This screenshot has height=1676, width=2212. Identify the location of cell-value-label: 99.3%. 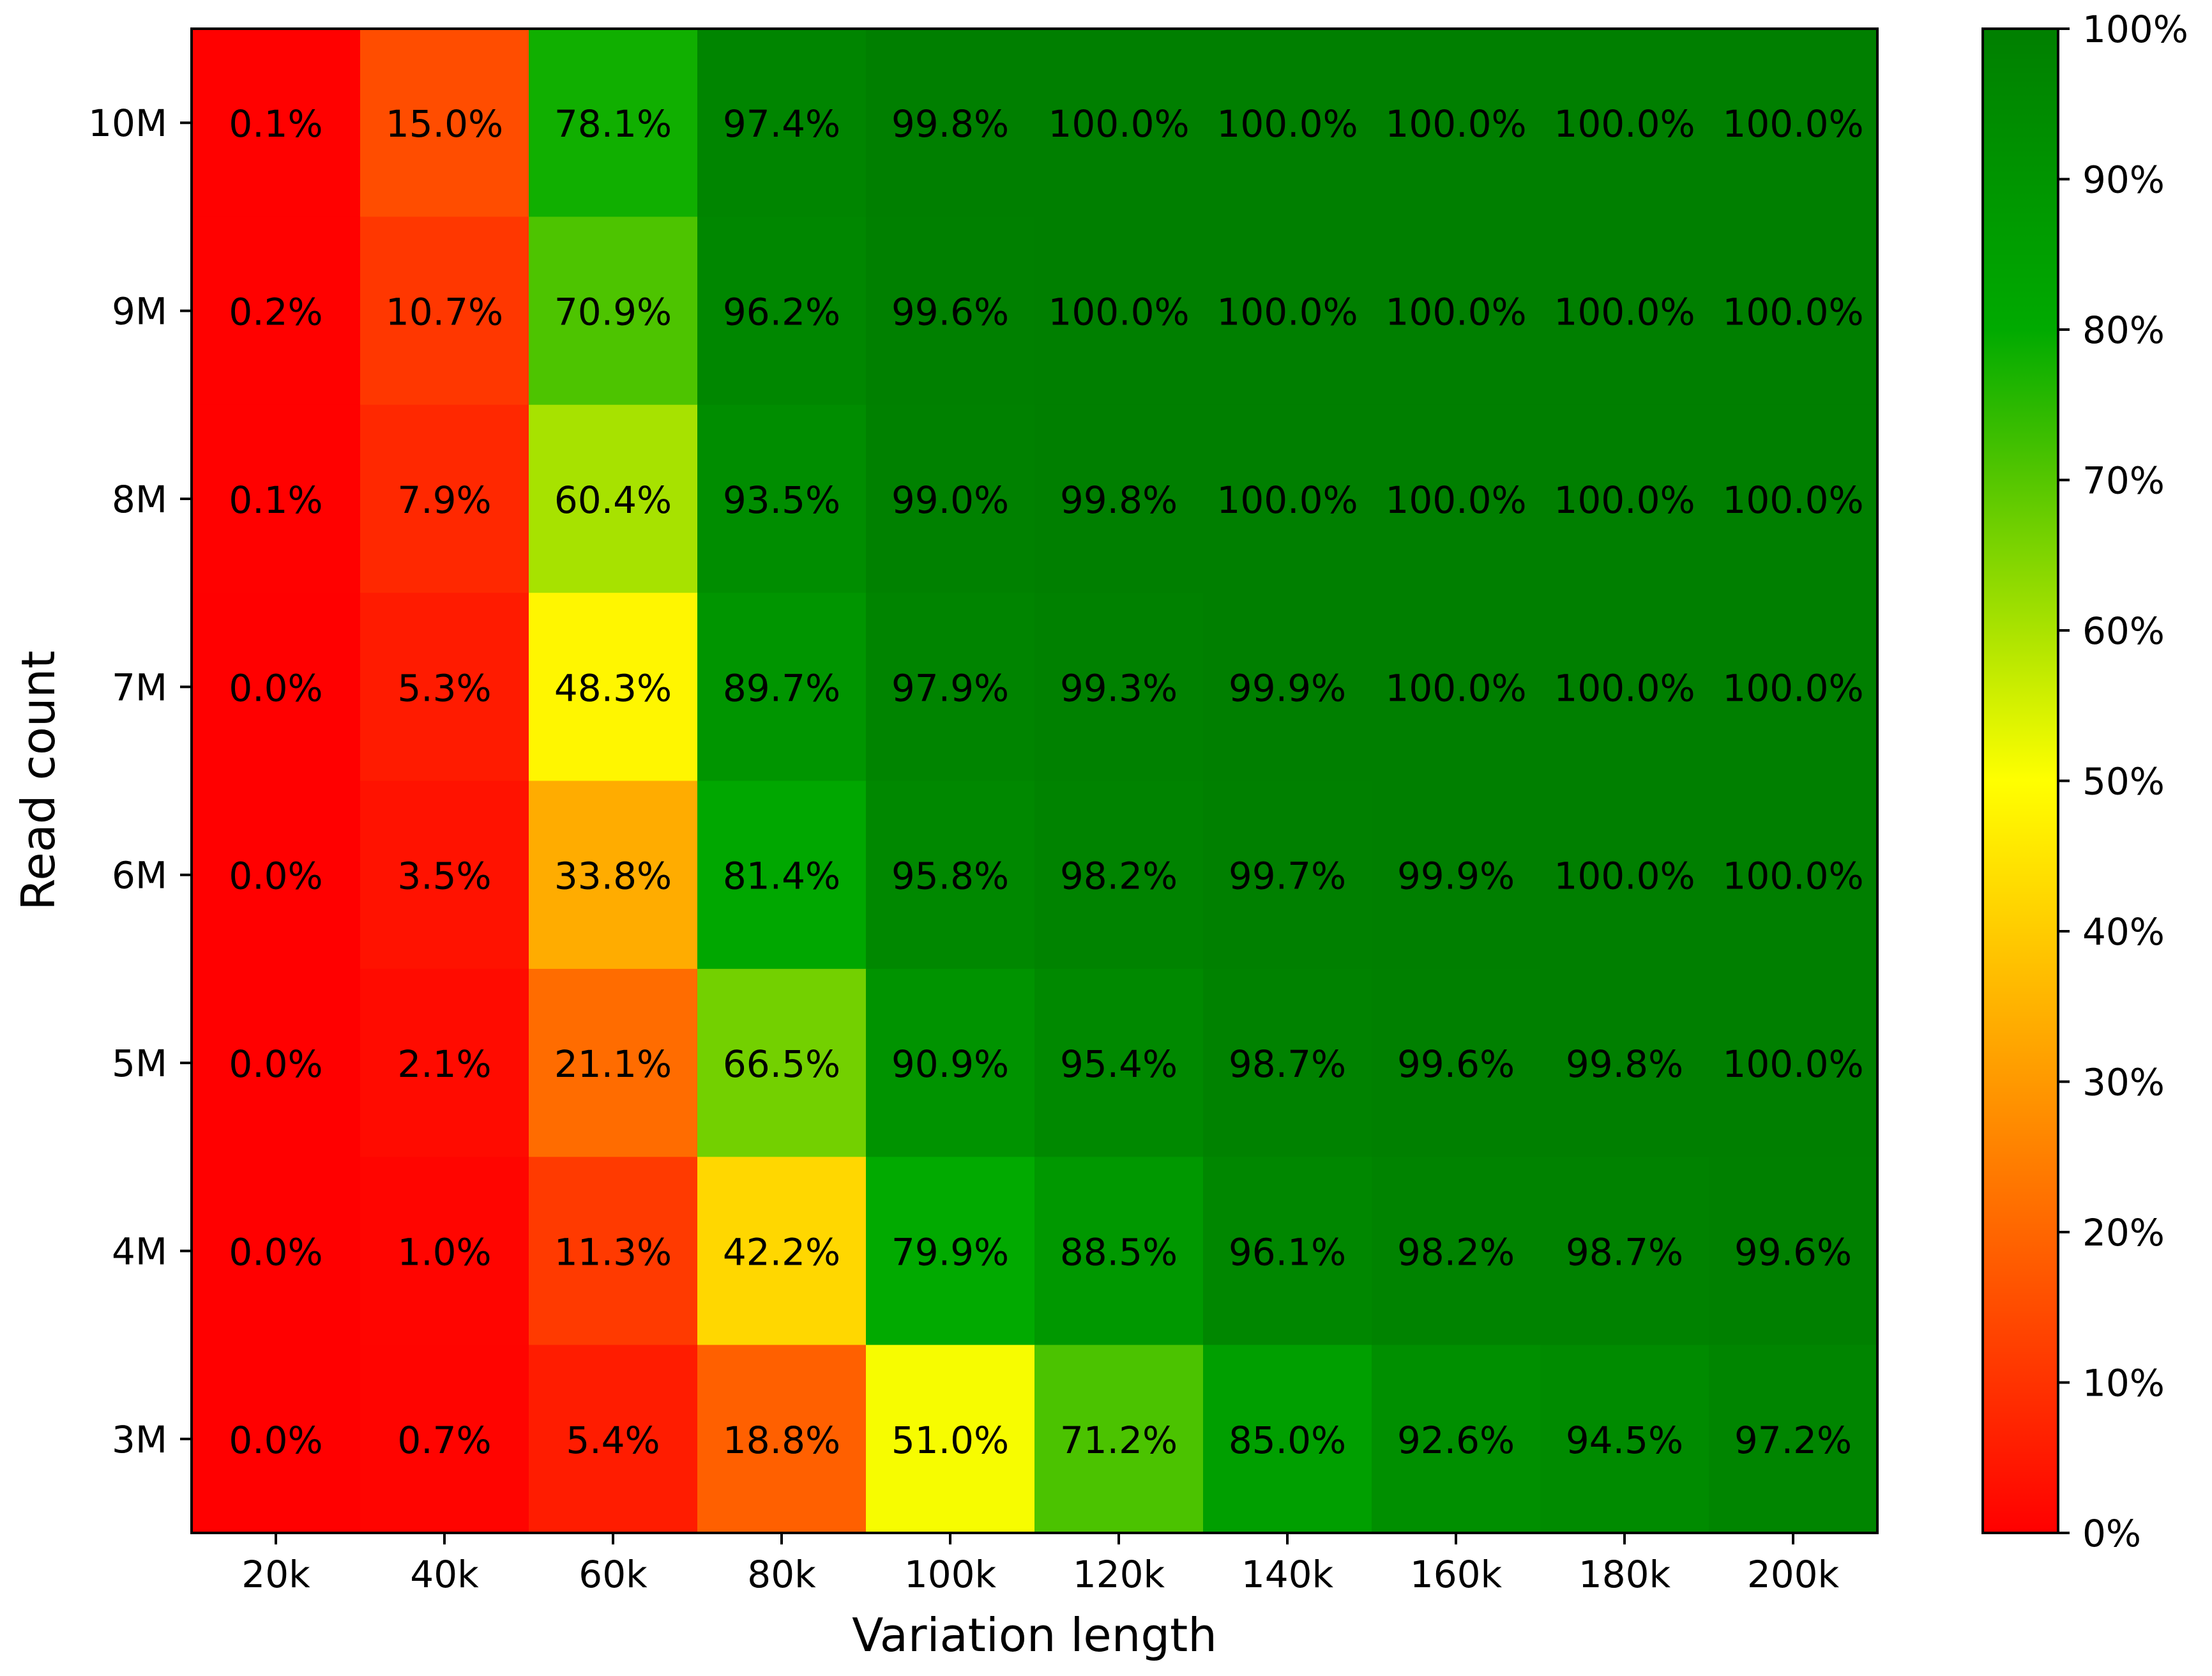
(1119, 688).